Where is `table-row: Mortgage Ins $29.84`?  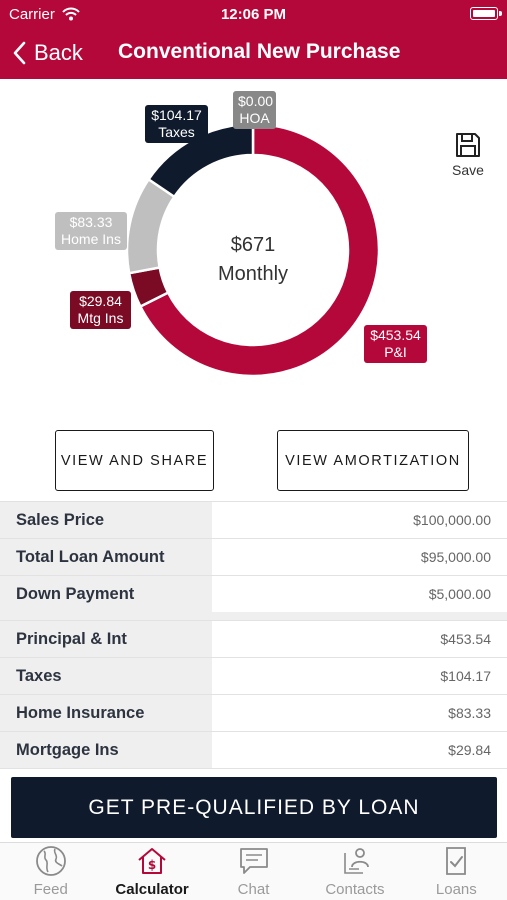
table-row: Mortgage Ins $29.84 is located at coordinates (253, 750).